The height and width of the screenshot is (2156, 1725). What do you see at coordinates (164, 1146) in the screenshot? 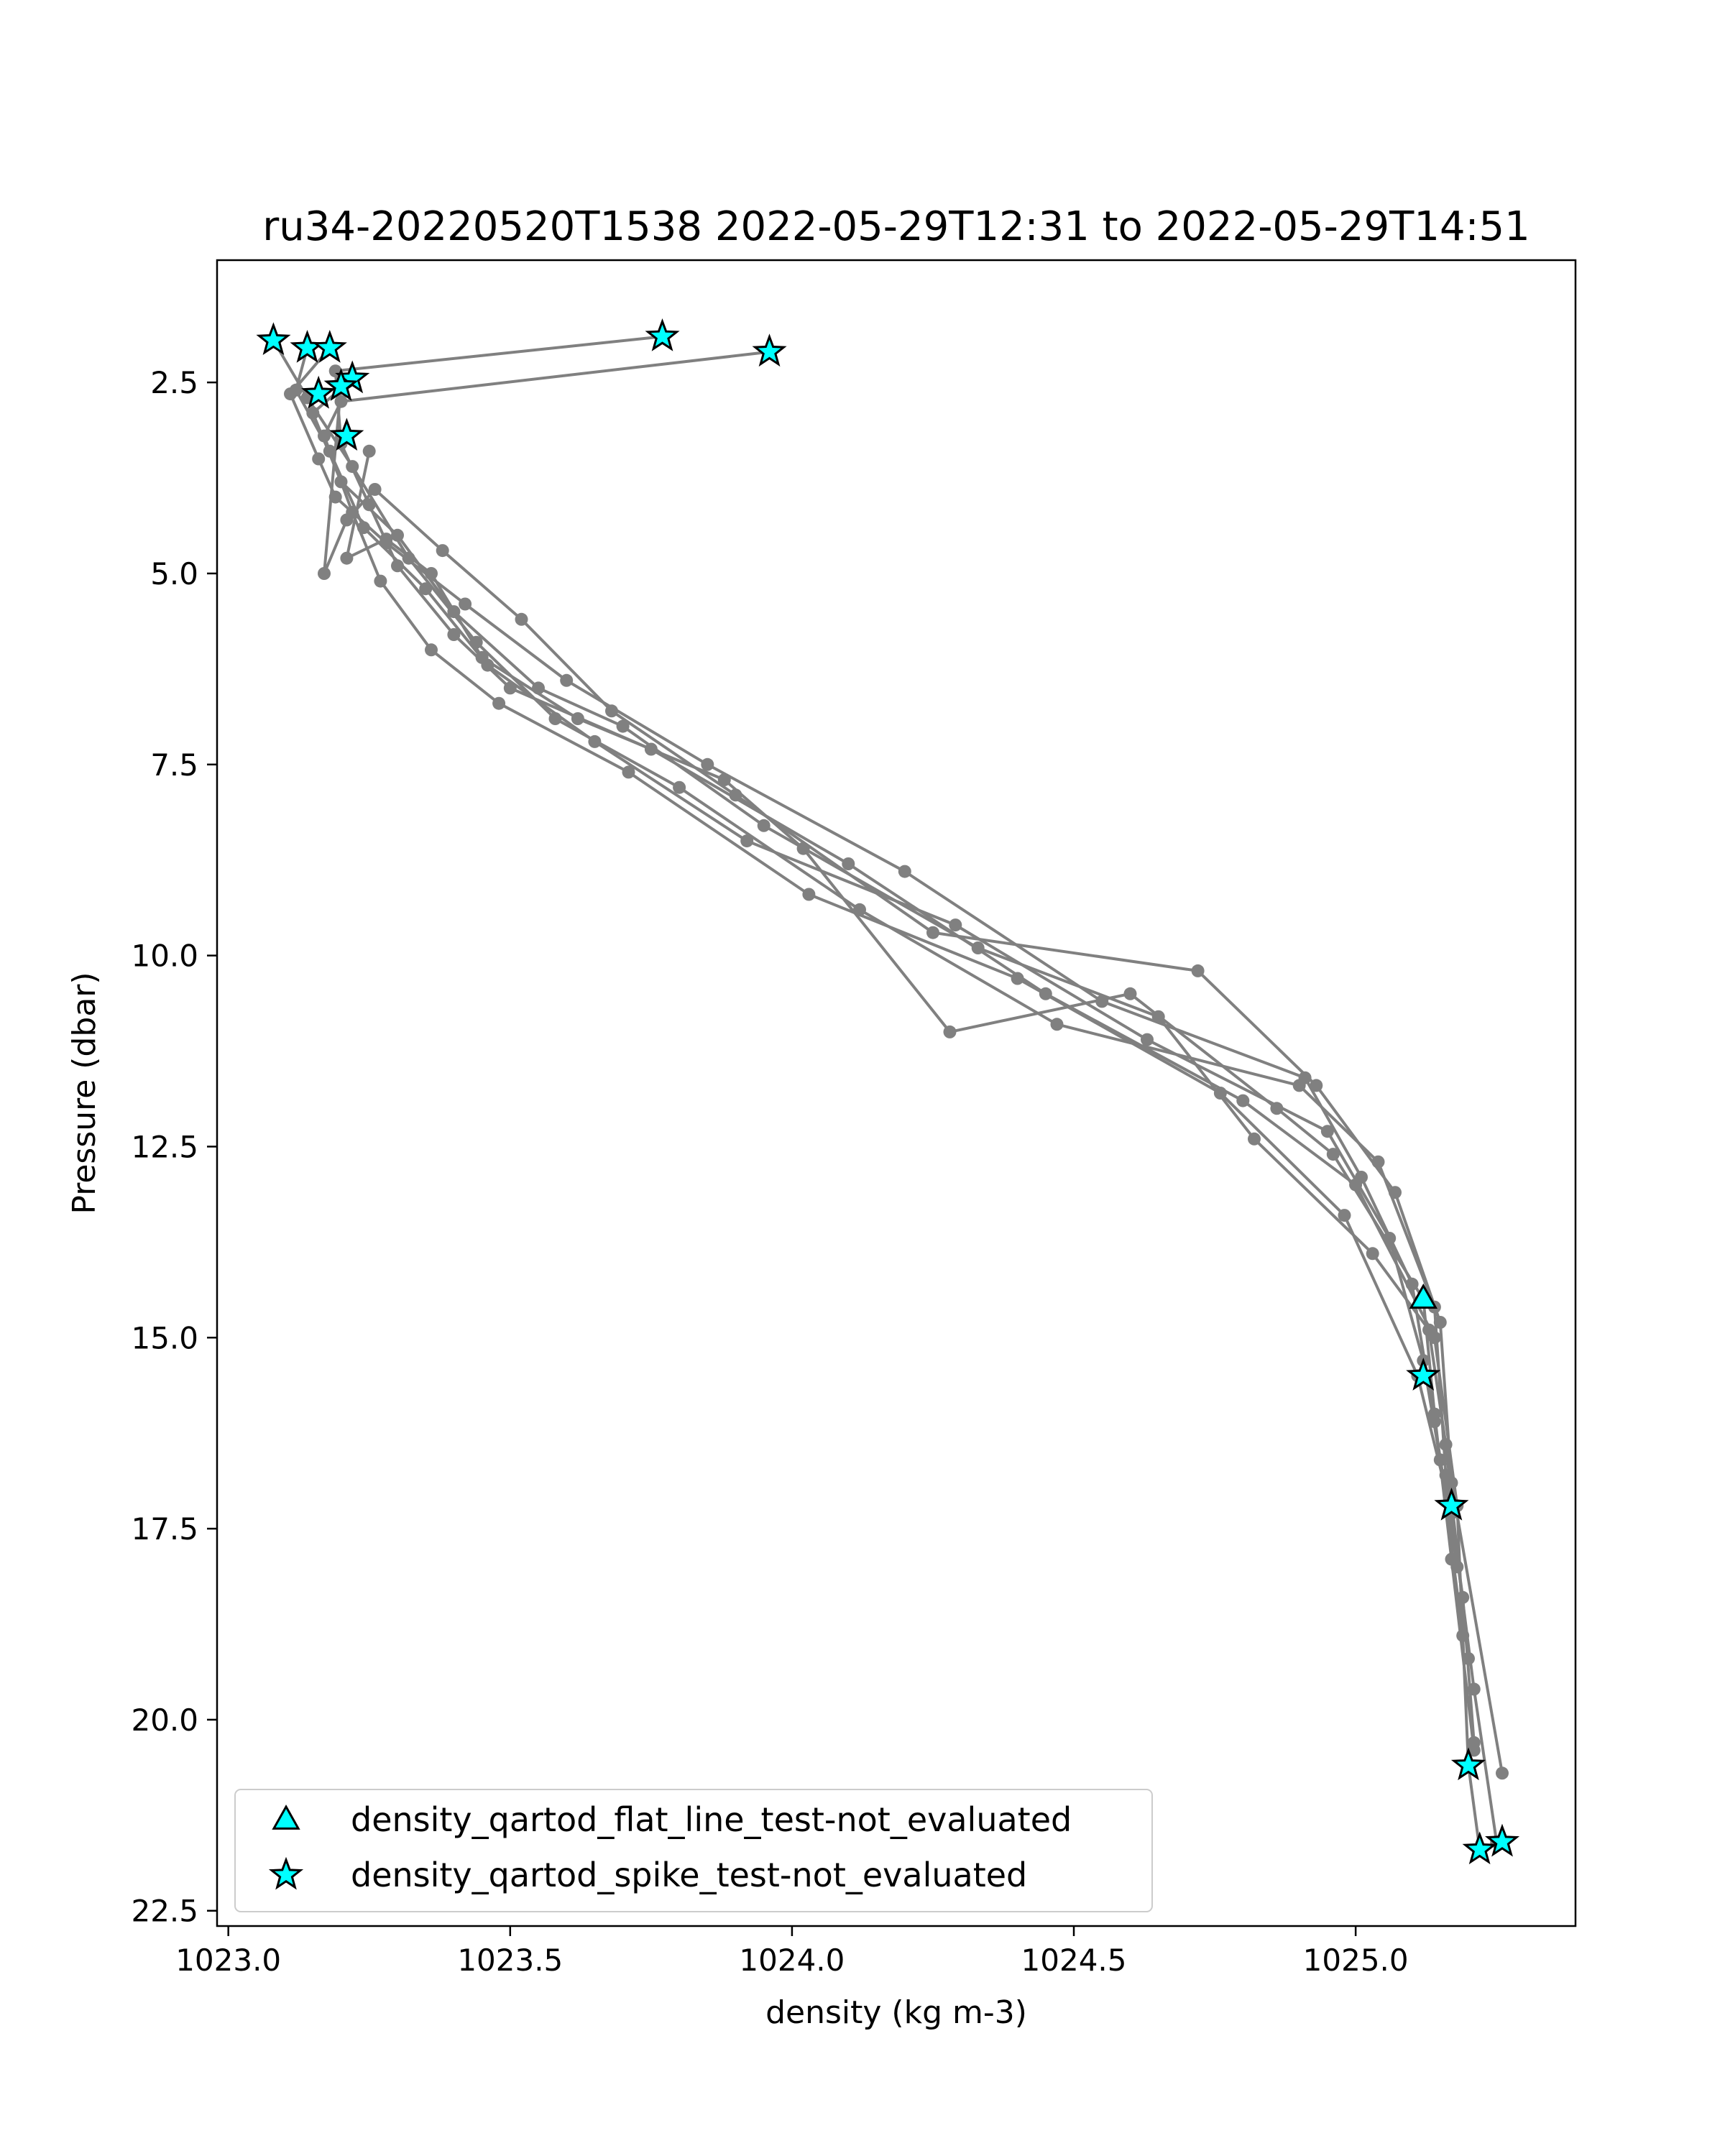
I see `y-tick-label: 12.5` at bounding box center [164, 1146].